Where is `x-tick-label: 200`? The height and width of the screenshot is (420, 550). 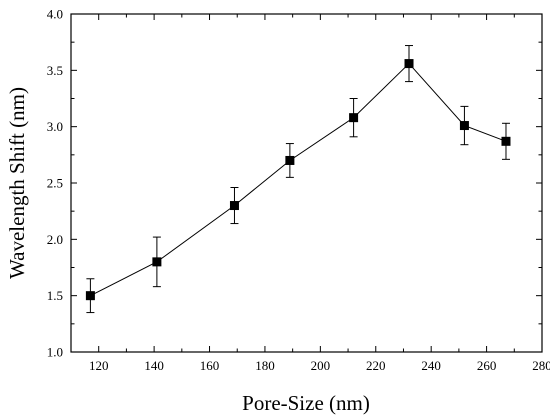
x-tick-label: 200 is located at coordinates (321, 365).